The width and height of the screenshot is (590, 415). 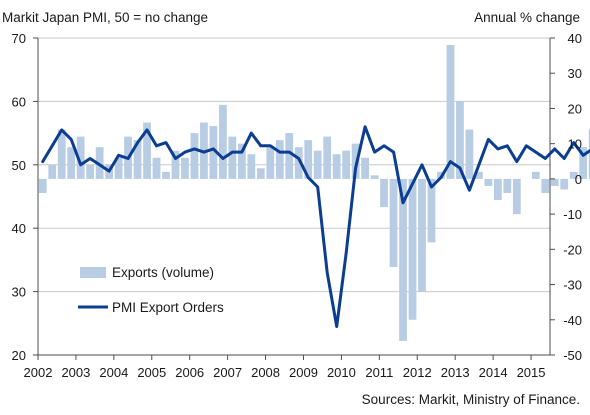 What do you see at coordinates (493, 372) in the screenshot?
I see `x-tick-label: 2014` at bounding box center [493, 372].